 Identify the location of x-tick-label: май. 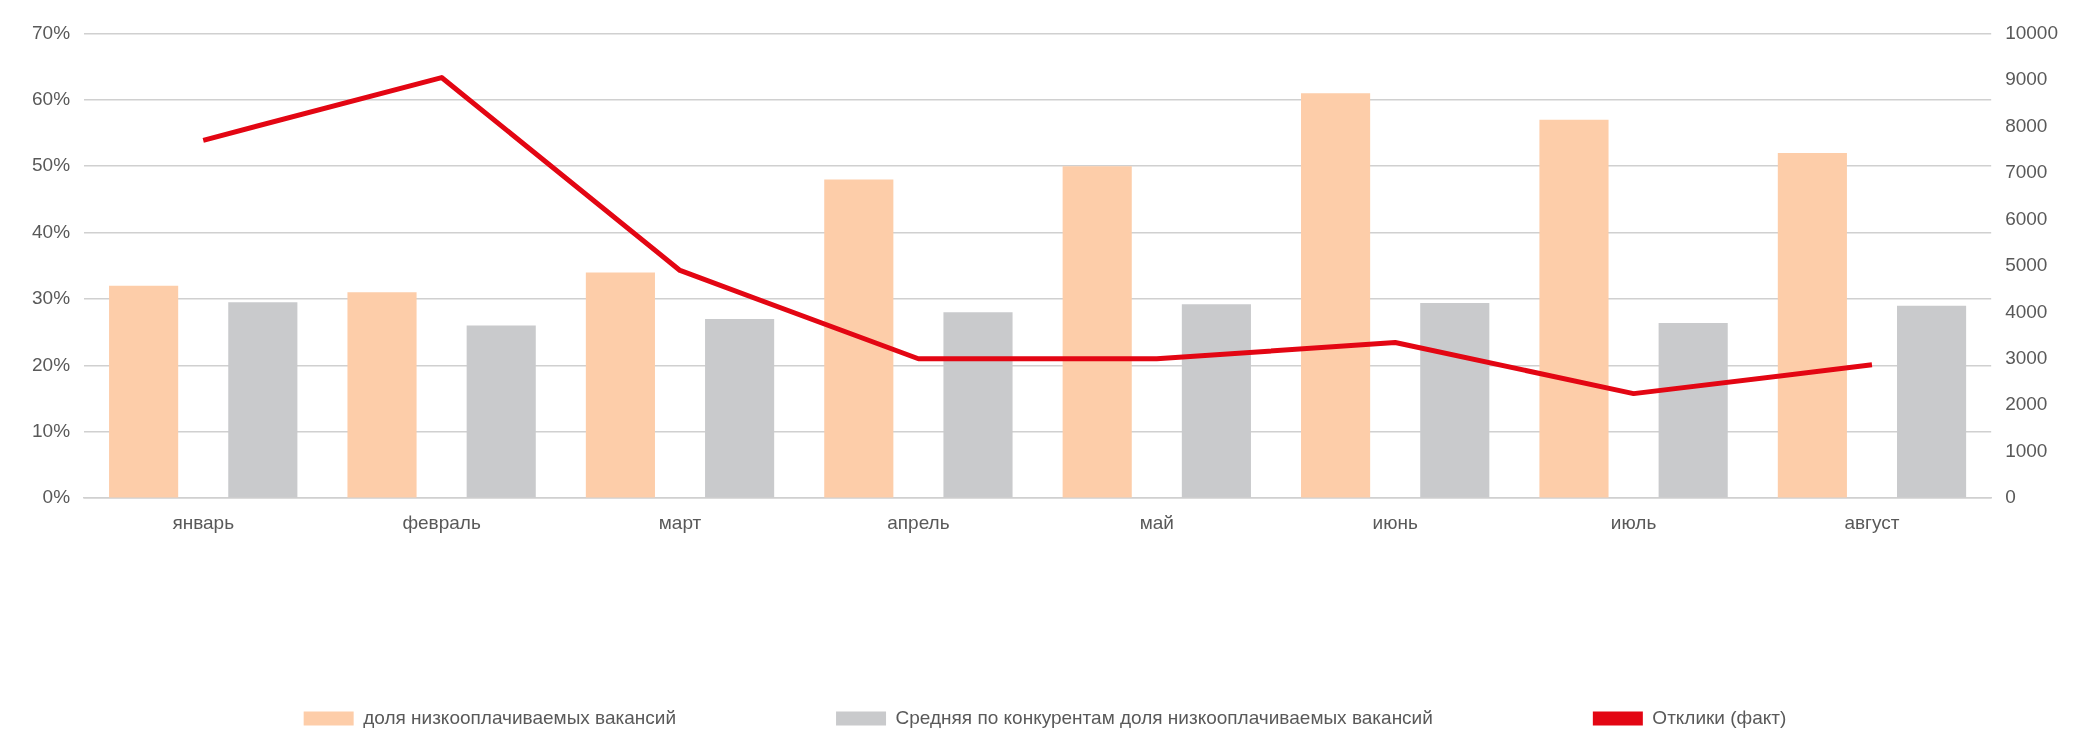
(1156, 522).